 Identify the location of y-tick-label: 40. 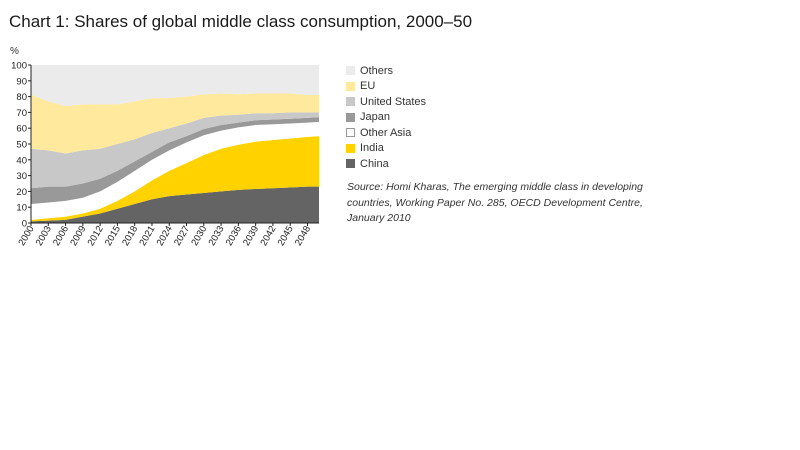
(21, 160).